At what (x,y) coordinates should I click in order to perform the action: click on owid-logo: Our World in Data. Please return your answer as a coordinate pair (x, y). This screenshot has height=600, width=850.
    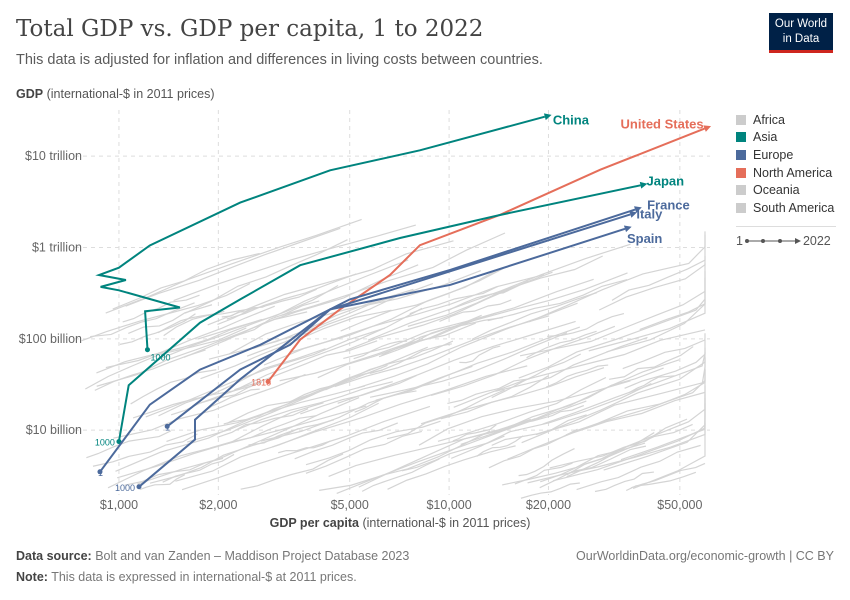
    Looking at the image, I should click on (801, 33).